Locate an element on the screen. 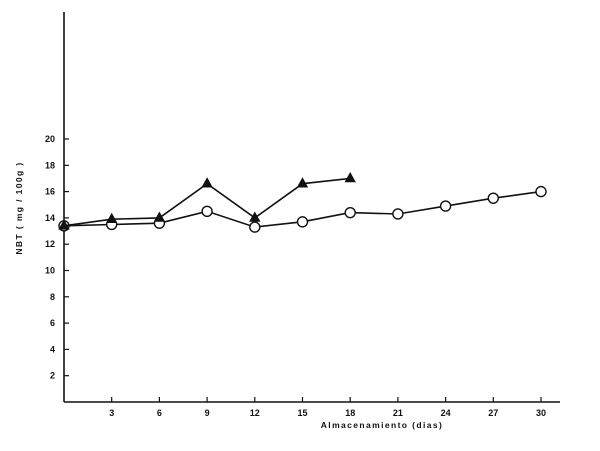 This screenshot has height=451, width=600. series-layer is located at coordinates (302, 202).